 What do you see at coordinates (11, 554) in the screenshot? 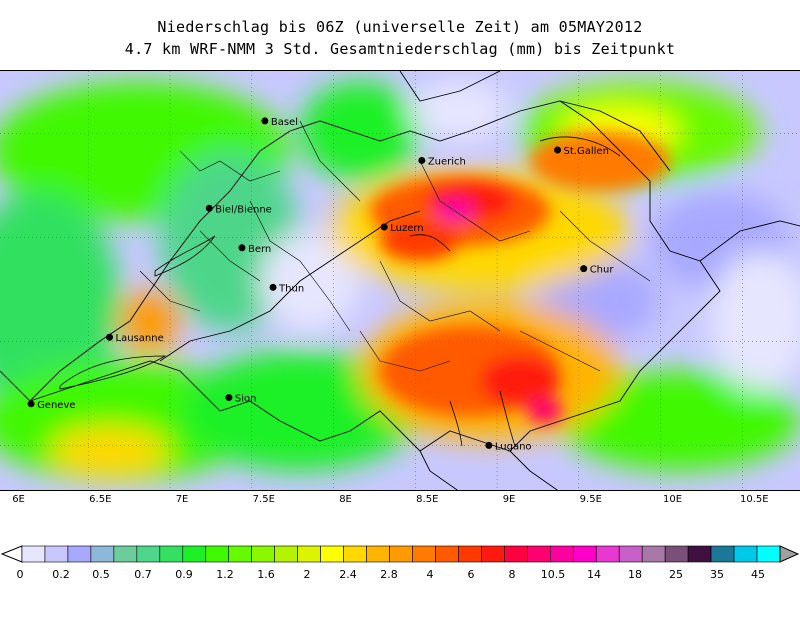
I see `colorbar-min-arrow` at bounding box center [11, 554].